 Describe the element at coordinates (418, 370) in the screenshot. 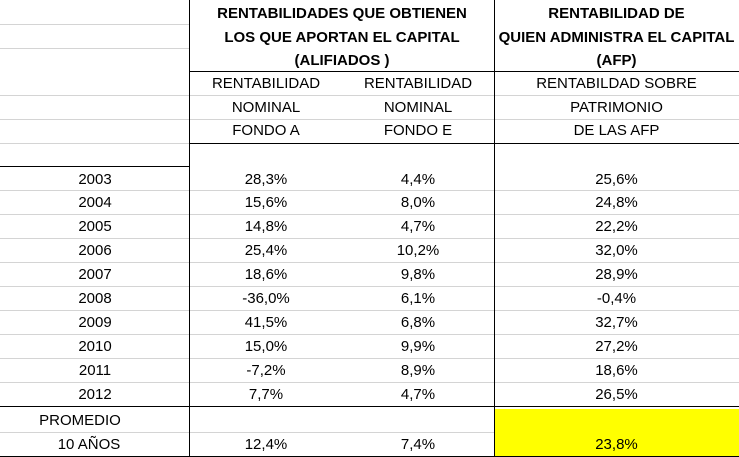

I see `fondo-e-cell: 8,9%` at that location.